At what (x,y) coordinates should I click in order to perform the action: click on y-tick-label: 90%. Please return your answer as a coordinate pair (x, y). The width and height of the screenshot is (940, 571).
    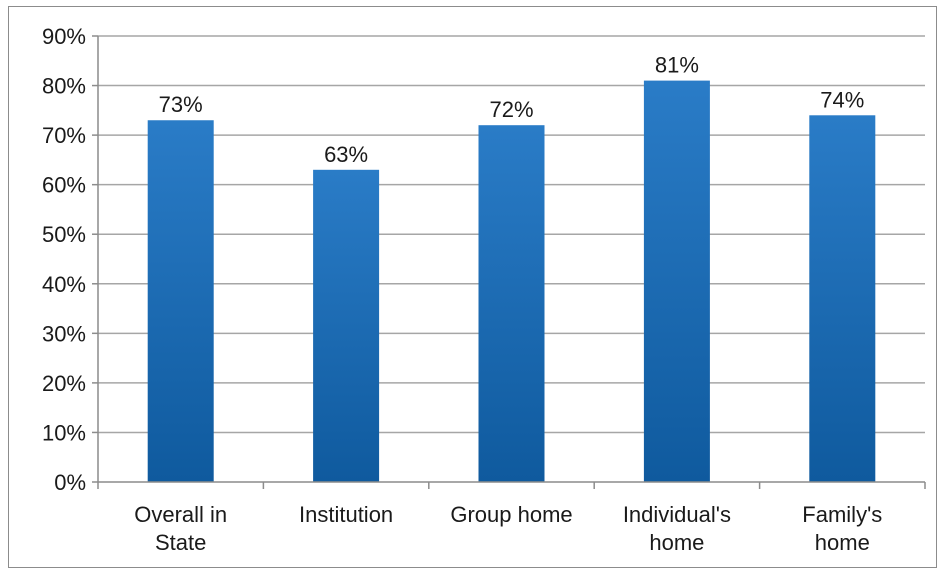
    Looking at the image, I should click on (64, 36).